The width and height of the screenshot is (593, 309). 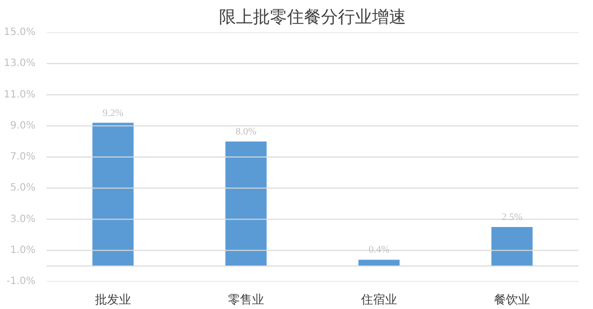 I want to click on data-label: 0.4%, so click(x=379, y=250).